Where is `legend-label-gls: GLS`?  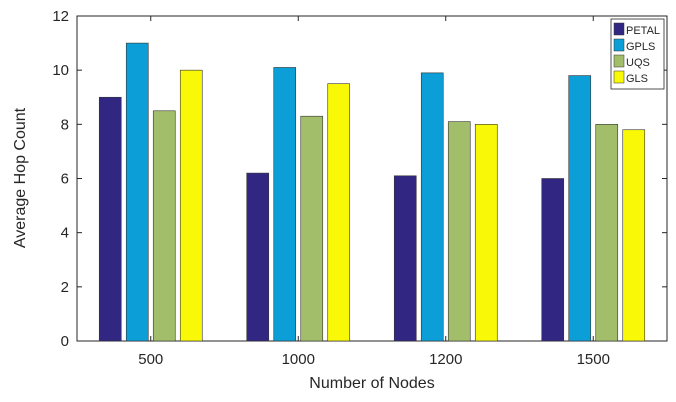
legend-label-gls: GLS is located at coordinates (637, 79).